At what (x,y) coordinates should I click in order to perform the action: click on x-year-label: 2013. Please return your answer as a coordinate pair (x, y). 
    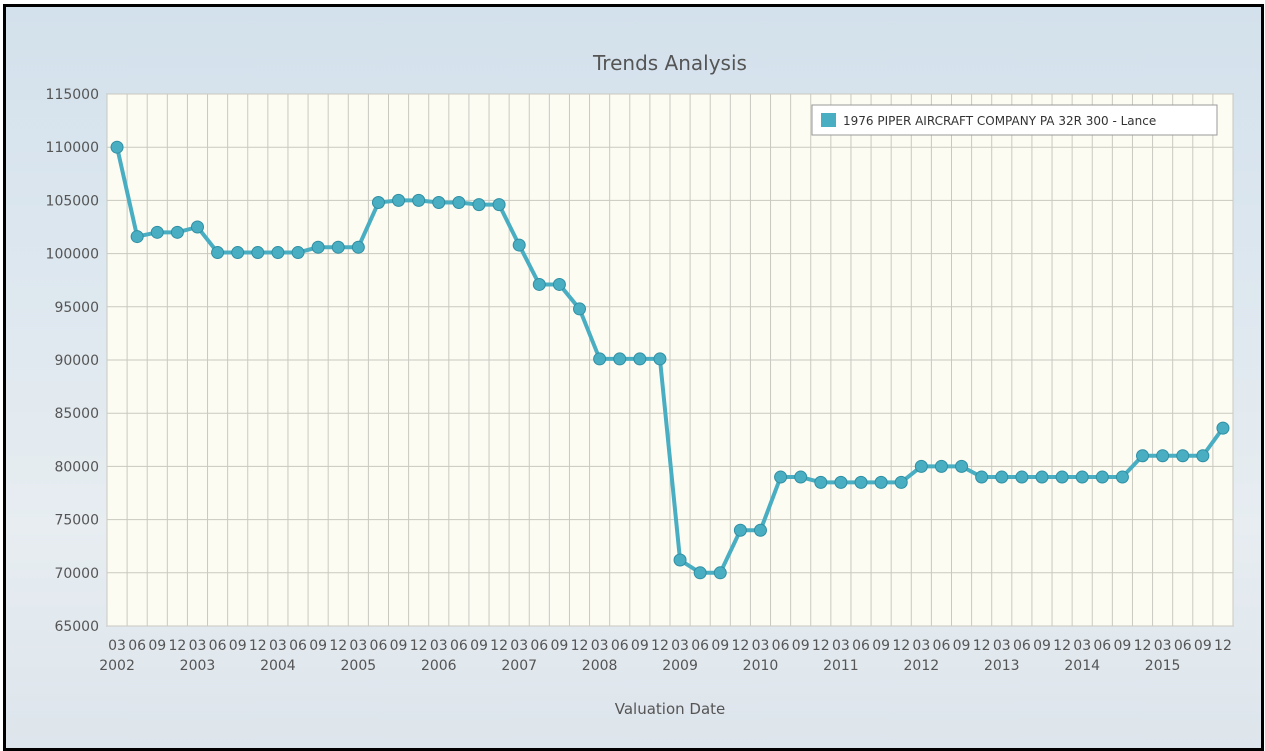
    Looking at the image, I should click on (1002, 666).